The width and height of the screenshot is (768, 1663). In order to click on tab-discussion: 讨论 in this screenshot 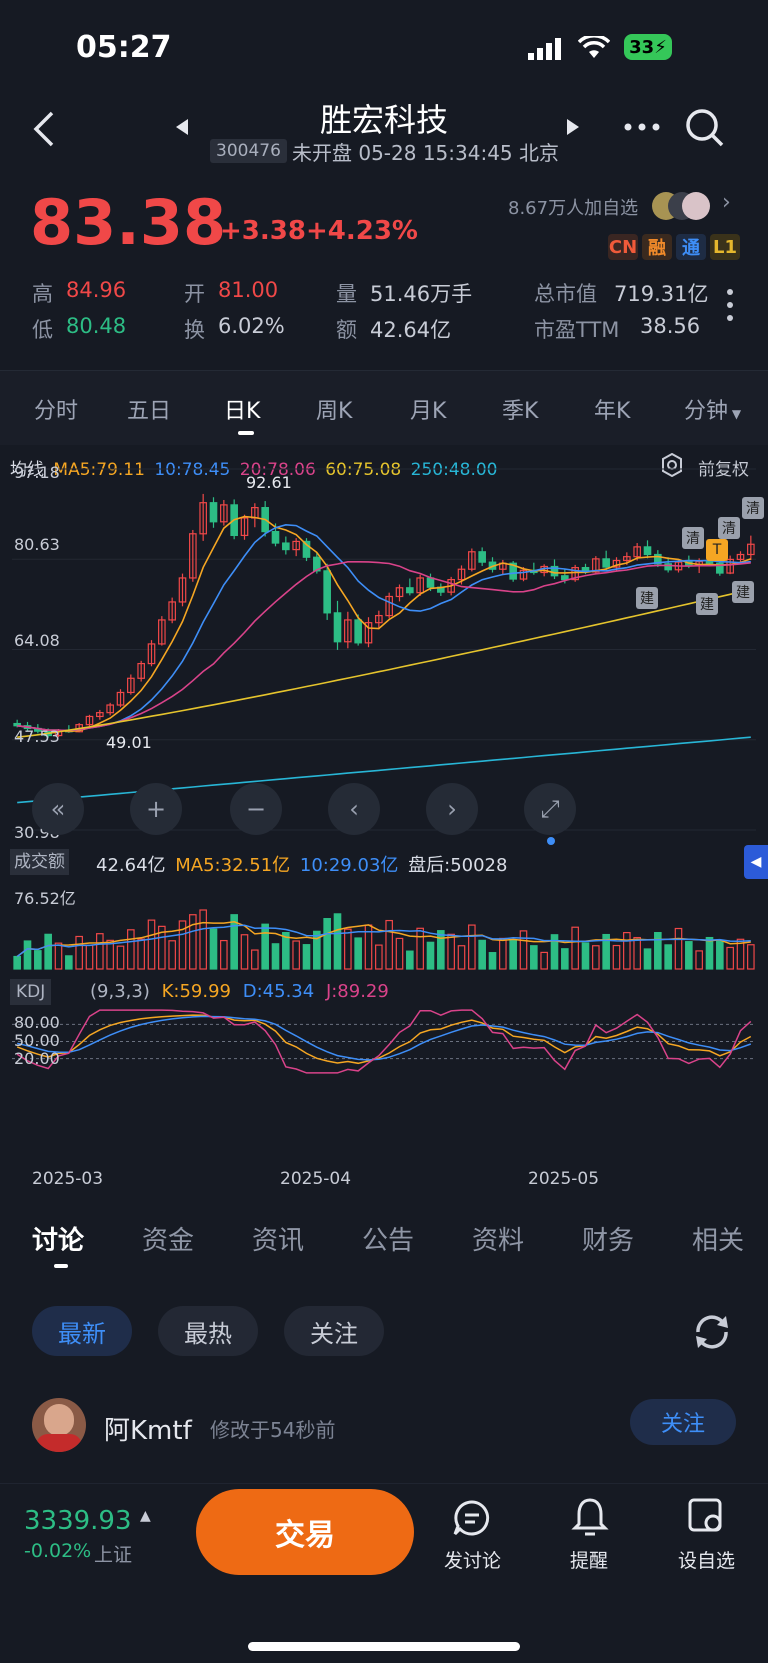, I will do `click(58, 1241)`.